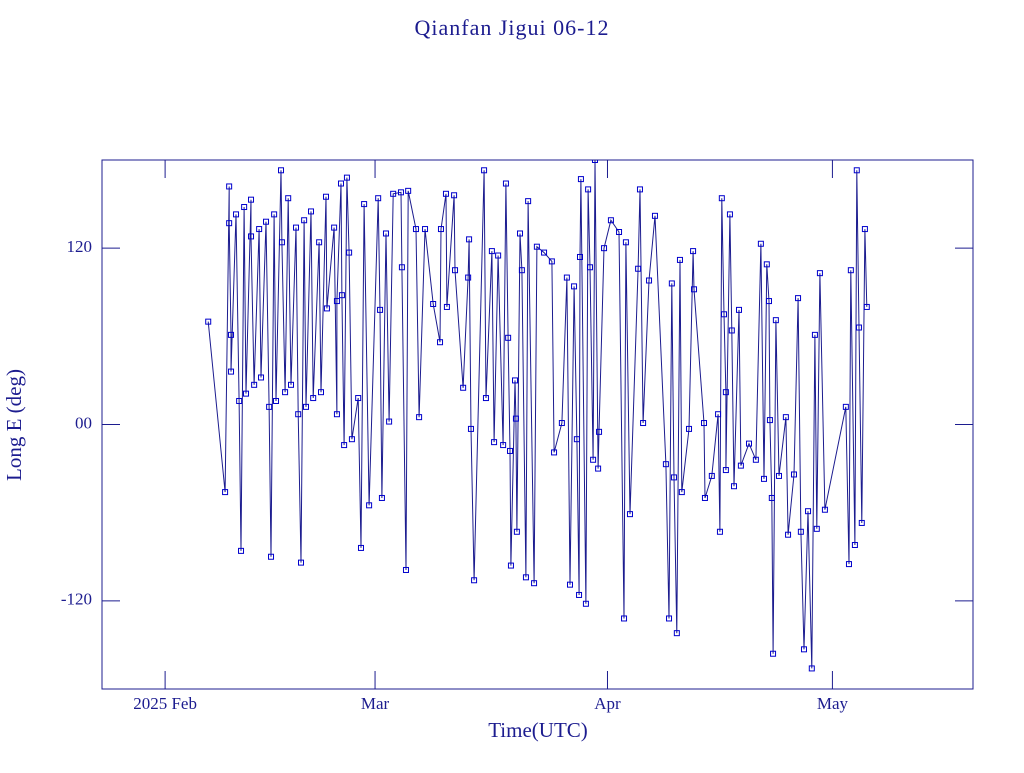 This screenshot has height=773, width=1024. Describe the element at coordinates (538, 730) in the screenshot. I see `x-axis-label: Time(UTC)` at that location.